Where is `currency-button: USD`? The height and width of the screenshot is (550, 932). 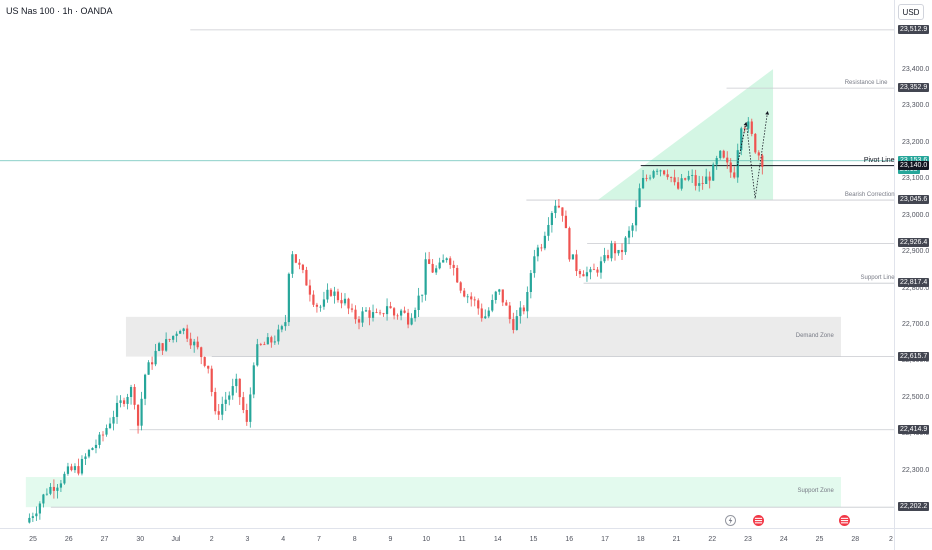 currency-button: USD is located at coordinates (911, 12).